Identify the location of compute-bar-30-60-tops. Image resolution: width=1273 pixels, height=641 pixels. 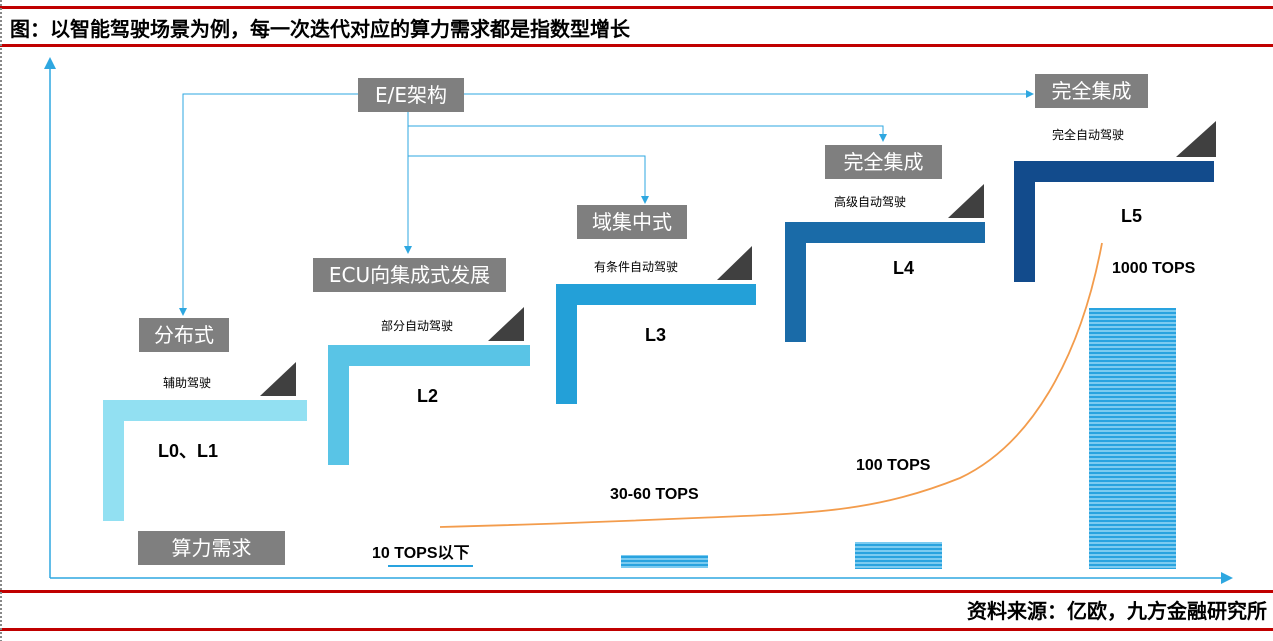
(664, 561).